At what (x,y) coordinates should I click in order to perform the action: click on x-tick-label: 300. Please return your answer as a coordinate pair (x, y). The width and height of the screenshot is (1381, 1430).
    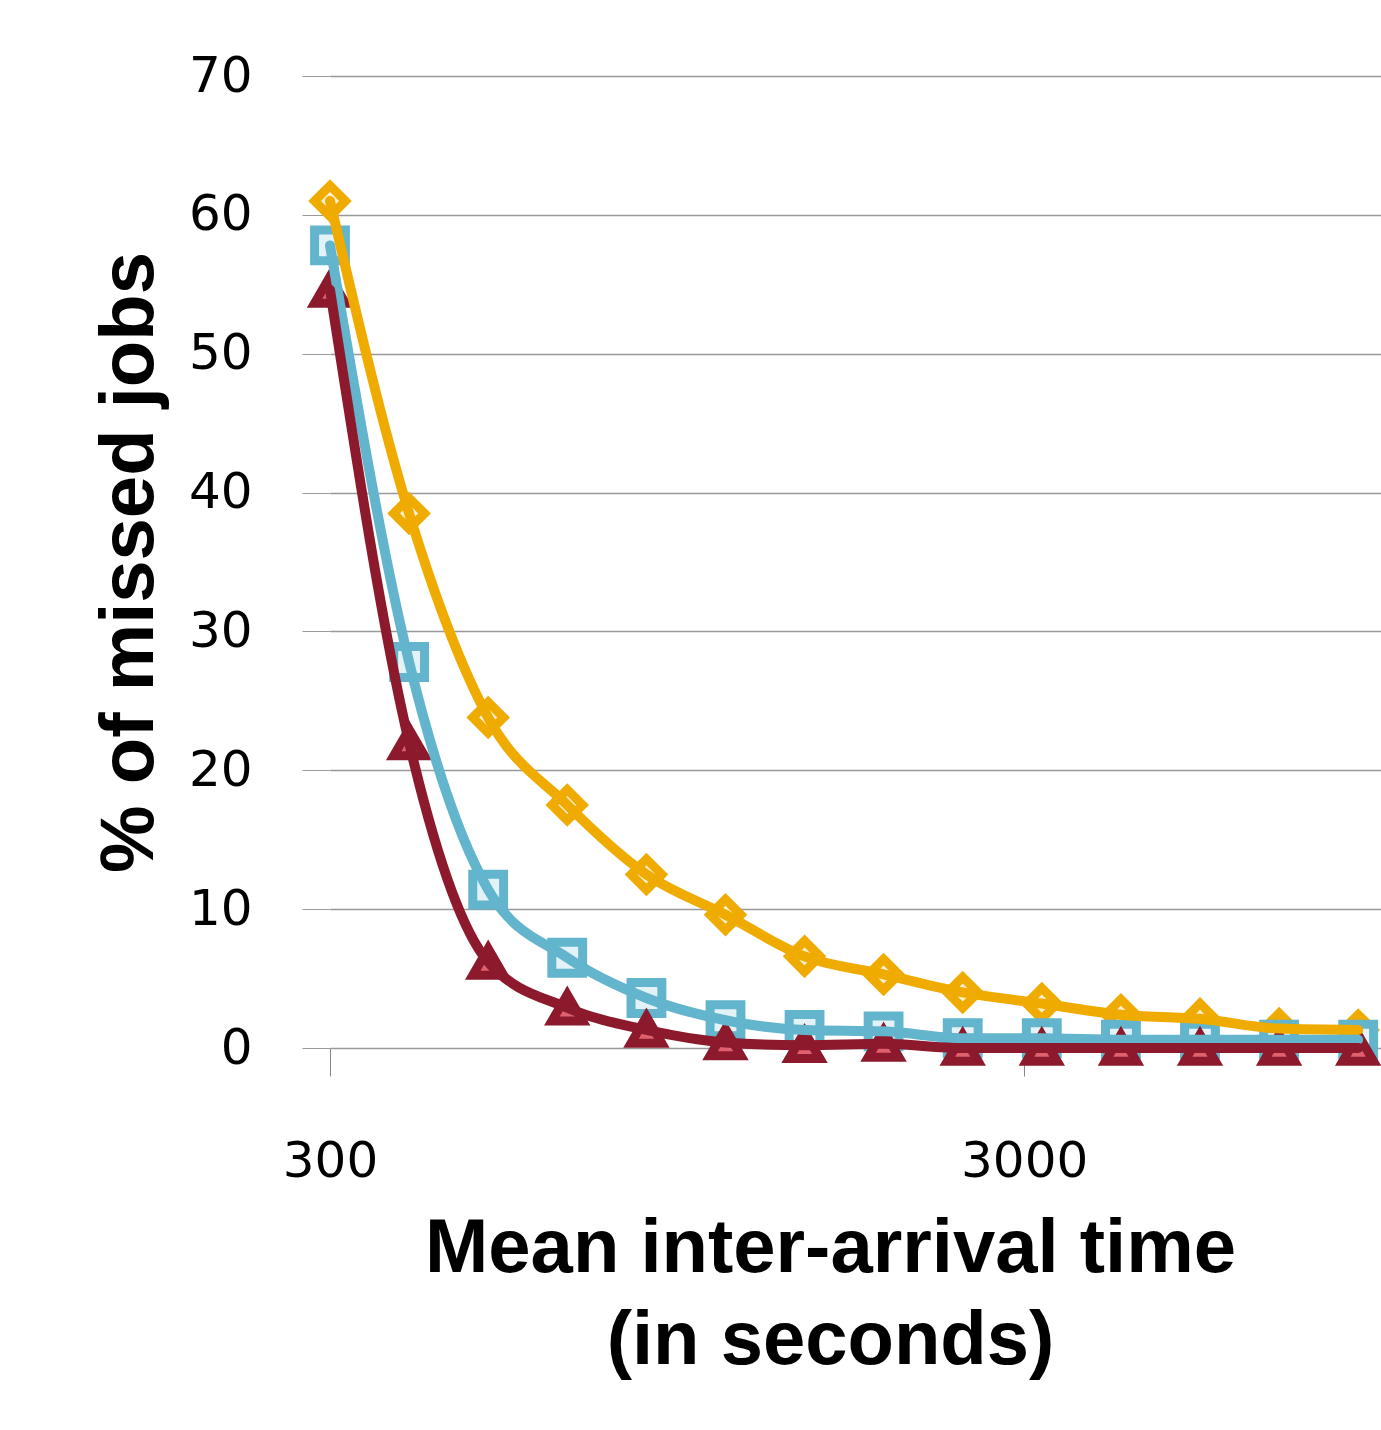
    Looking at the image, I should click on (330, 1159).